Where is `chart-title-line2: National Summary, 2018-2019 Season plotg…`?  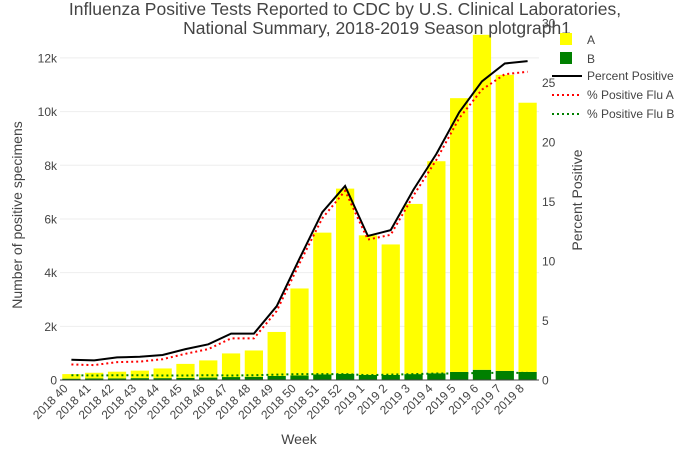
chart-title-line2: National Summary, 2018-2019 Season plotg… is located at coordinates (377, 28).